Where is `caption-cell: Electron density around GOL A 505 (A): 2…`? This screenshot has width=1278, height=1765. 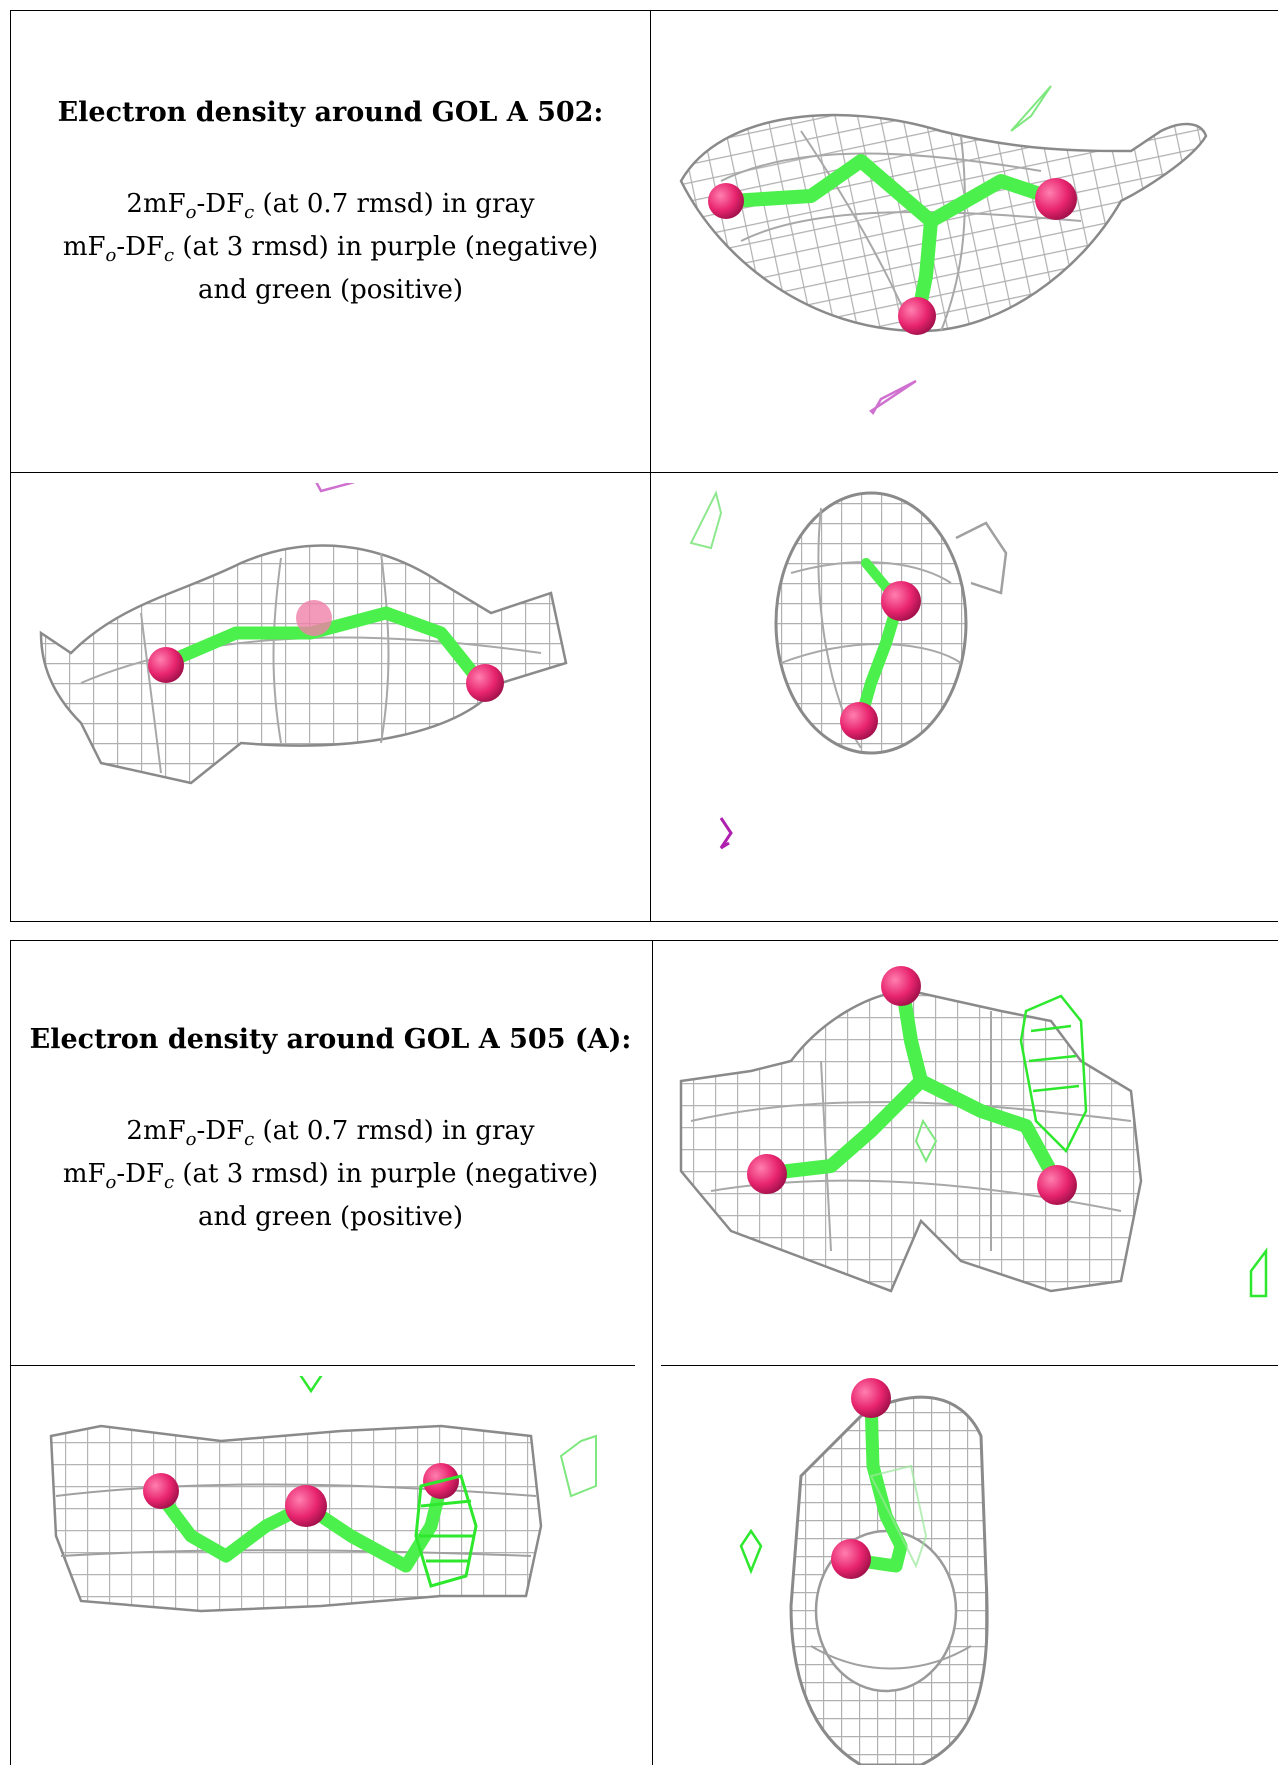 caption-cell: Electron density around GOL A 505 (A): 2… is located at coordinates (330, 1129).